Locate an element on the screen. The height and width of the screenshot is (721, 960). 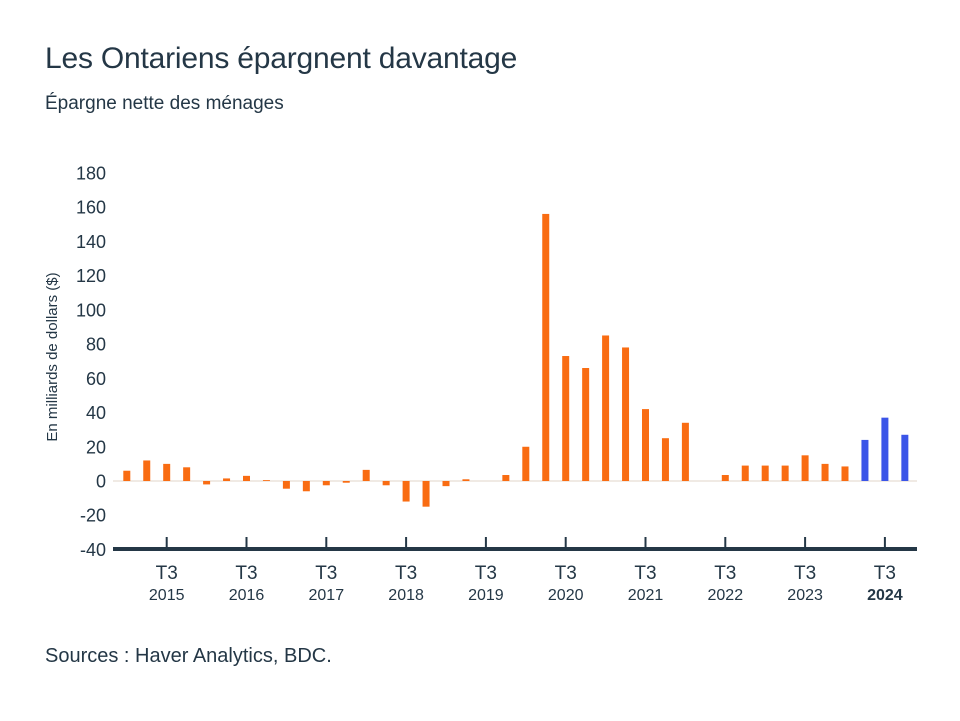
x-tick-year-2020: 2020 is located at coordinates (566, 595).